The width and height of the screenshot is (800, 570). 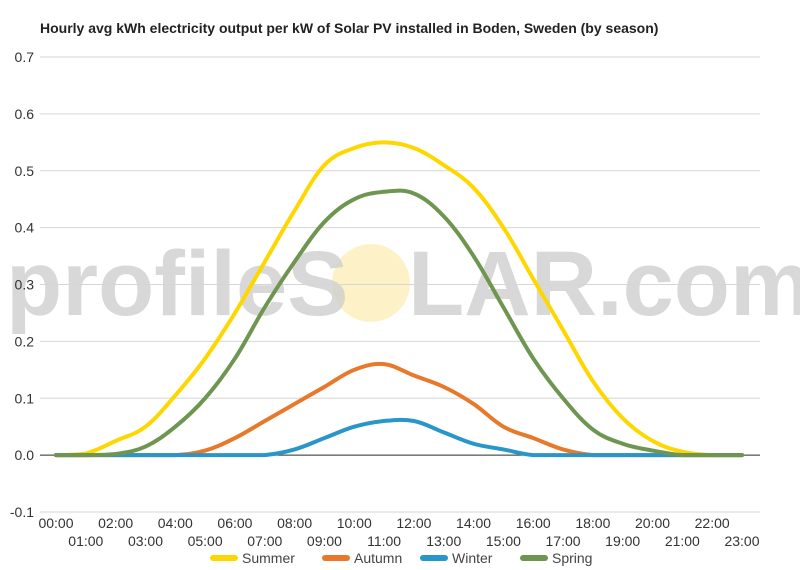 What do you see at coordinates (533, 523) in the screenshot?
I see `x-tick-label: 16:00` at bounding box center [533, 523].